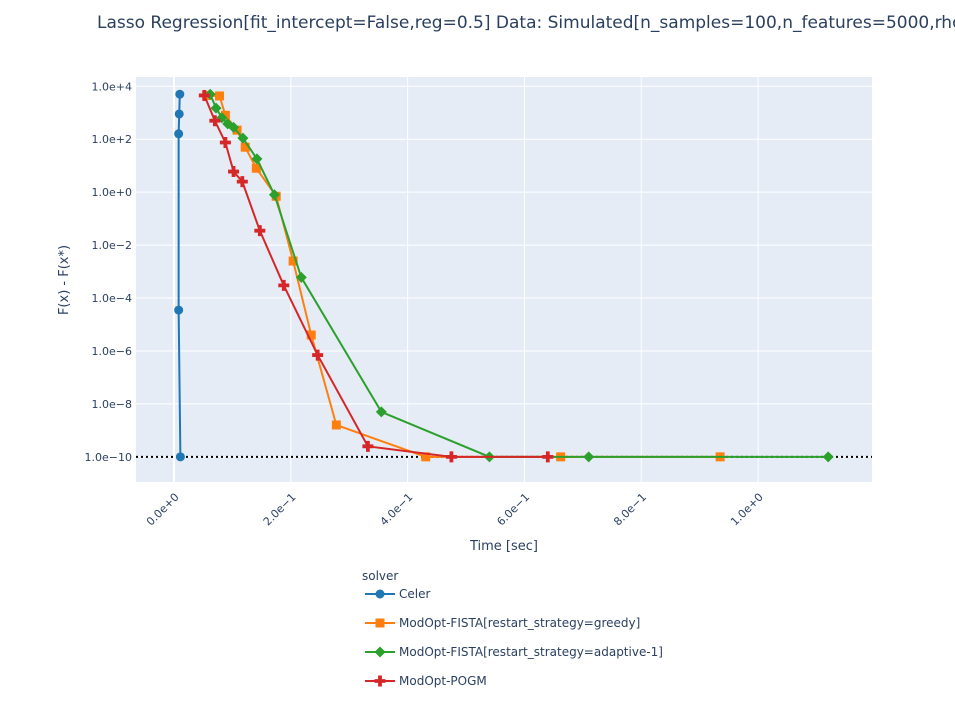 The width and height of the screenshot is (955, 717). What do you see at coordinates (503, 546) in the screenshot?
I see `x-axis-label: Time [sec]` at bounding box center [503, 546].